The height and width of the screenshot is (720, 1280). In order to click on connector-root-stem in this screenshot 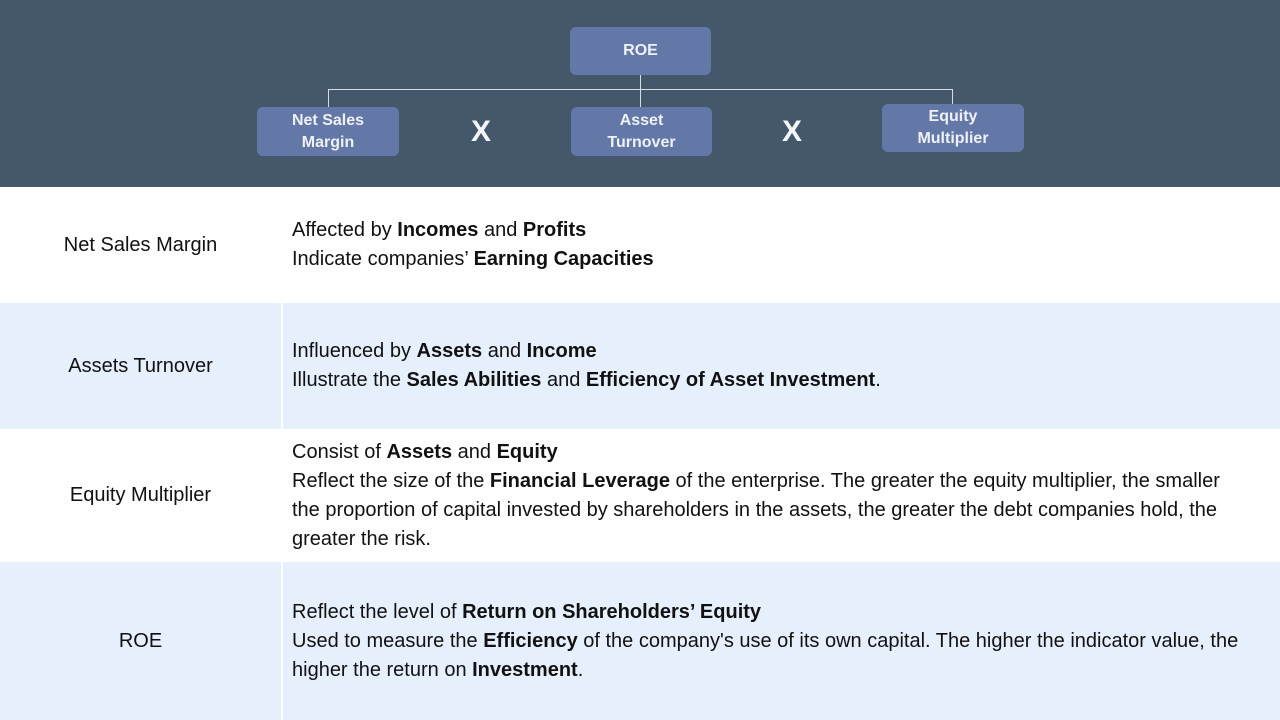, I will do `click(640, 90)`.